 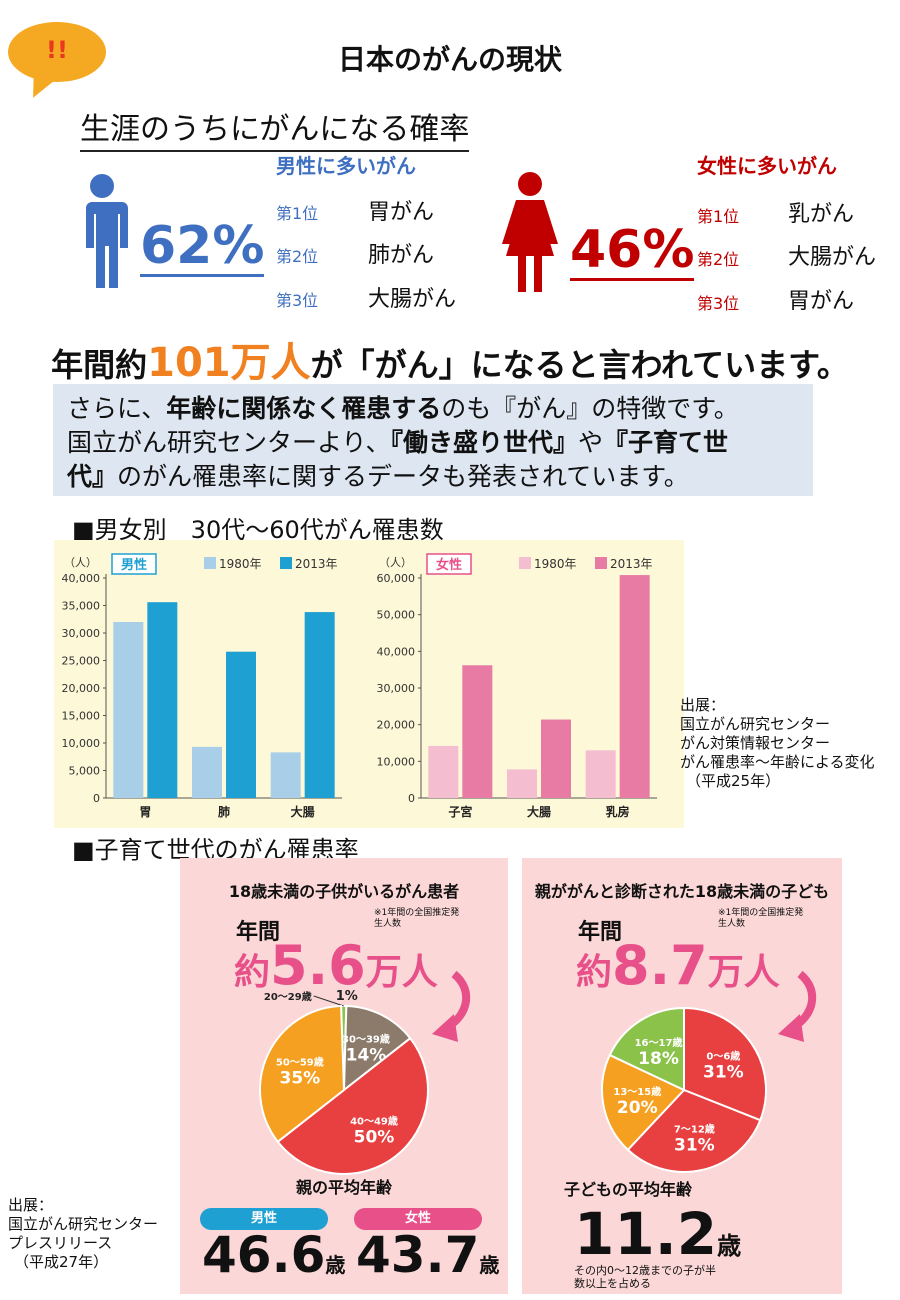 I want to click on info-text: や, so click(x=591, y=442).